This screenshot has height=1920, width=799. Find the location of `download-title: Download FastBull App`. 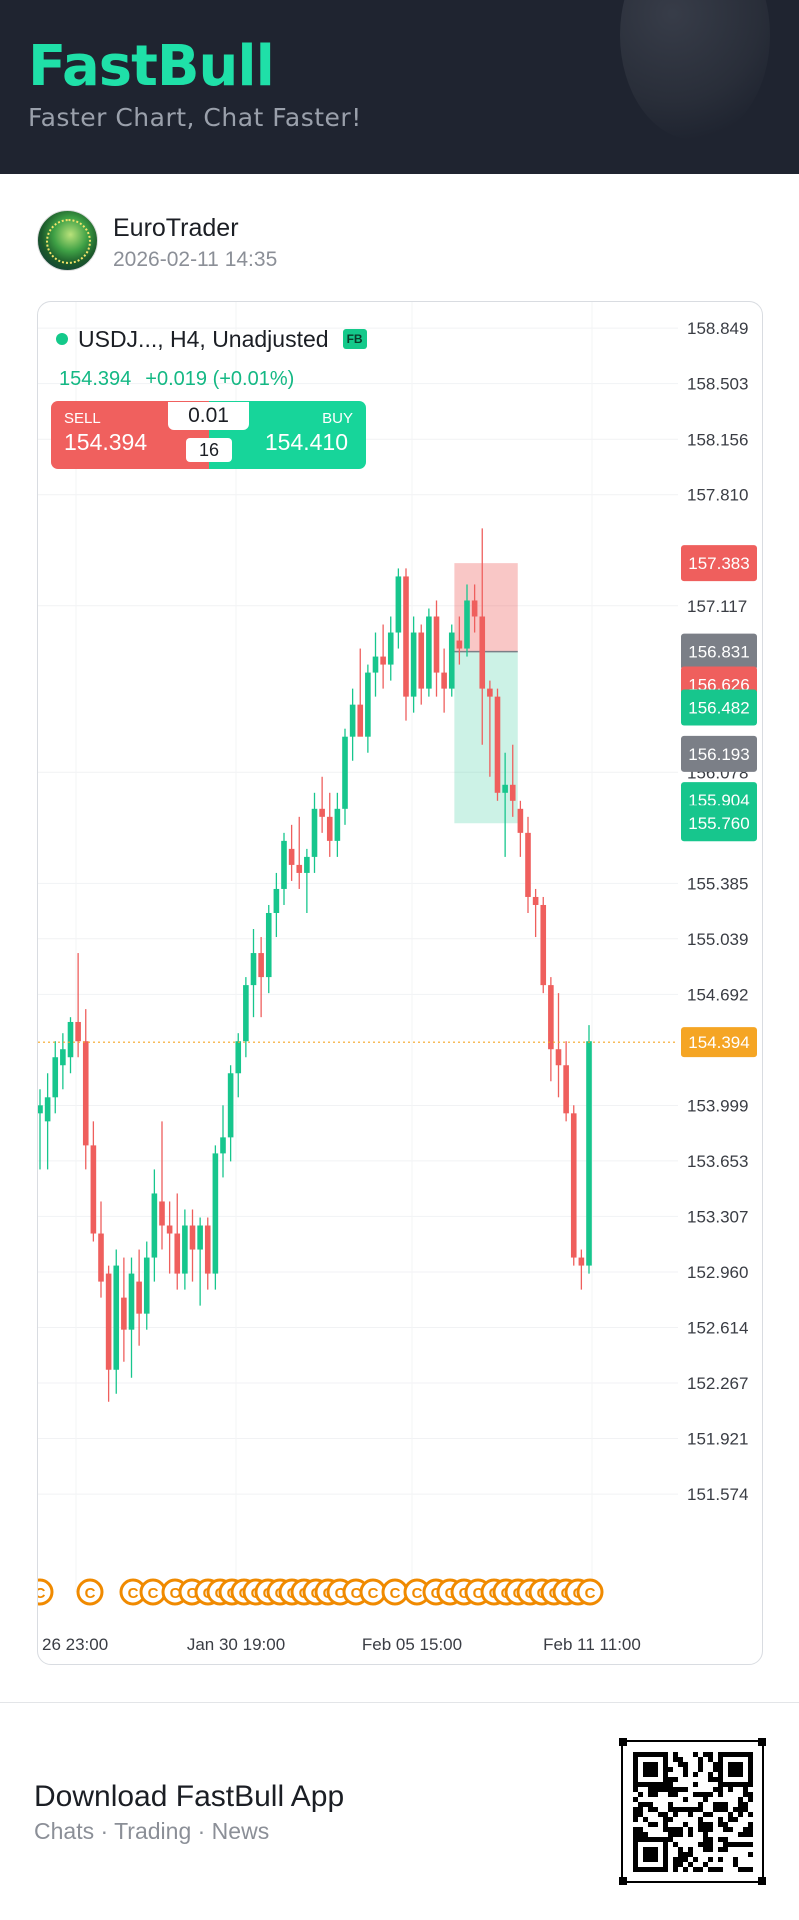

download-title: Download FastBull App is located at coordinates (189, 1796).